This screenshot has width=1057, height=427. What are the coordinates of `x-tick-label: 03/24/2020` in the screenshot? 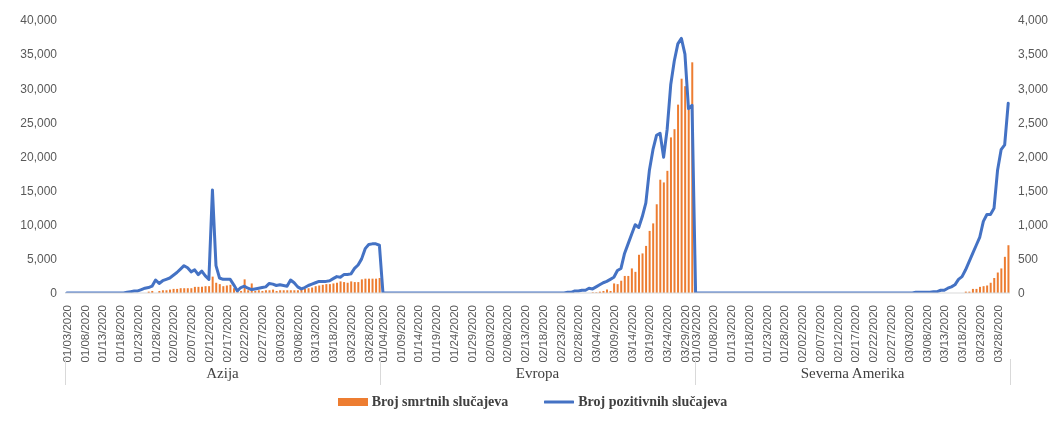 It's located at (667, 334).